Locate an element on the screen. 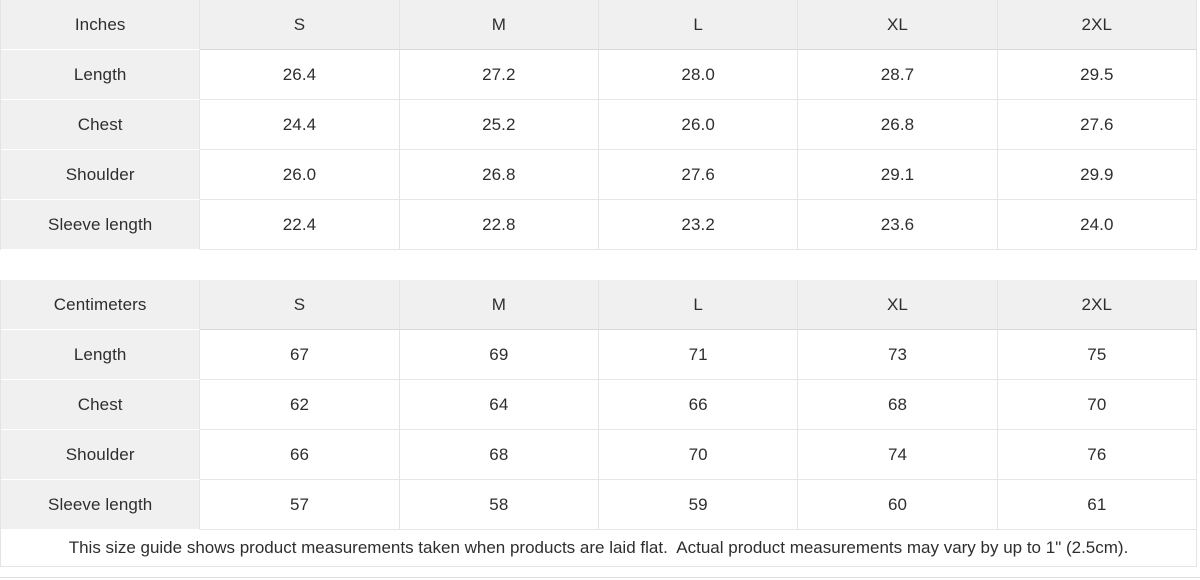 The image size is (1200, 580). measurement-cell: 61 is located at coordinates (1097, 505).